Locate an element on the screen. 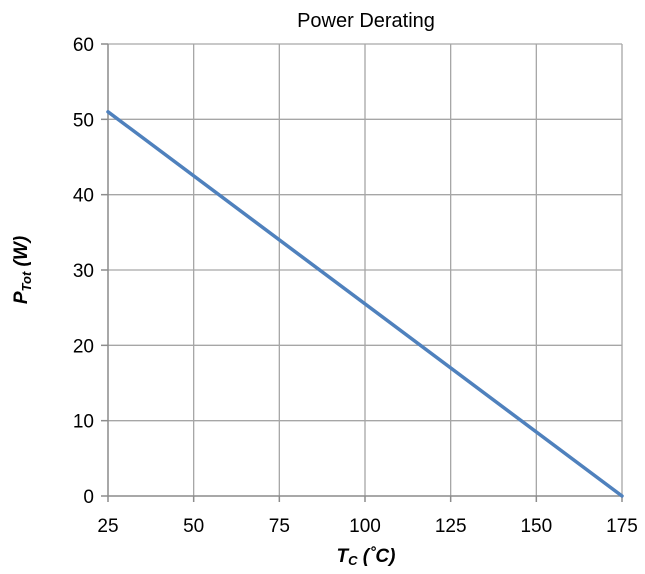 The height and width of the screenshot is (574, 645). x-axis-label: TC (˚C) is located at coordinates (366, 557).